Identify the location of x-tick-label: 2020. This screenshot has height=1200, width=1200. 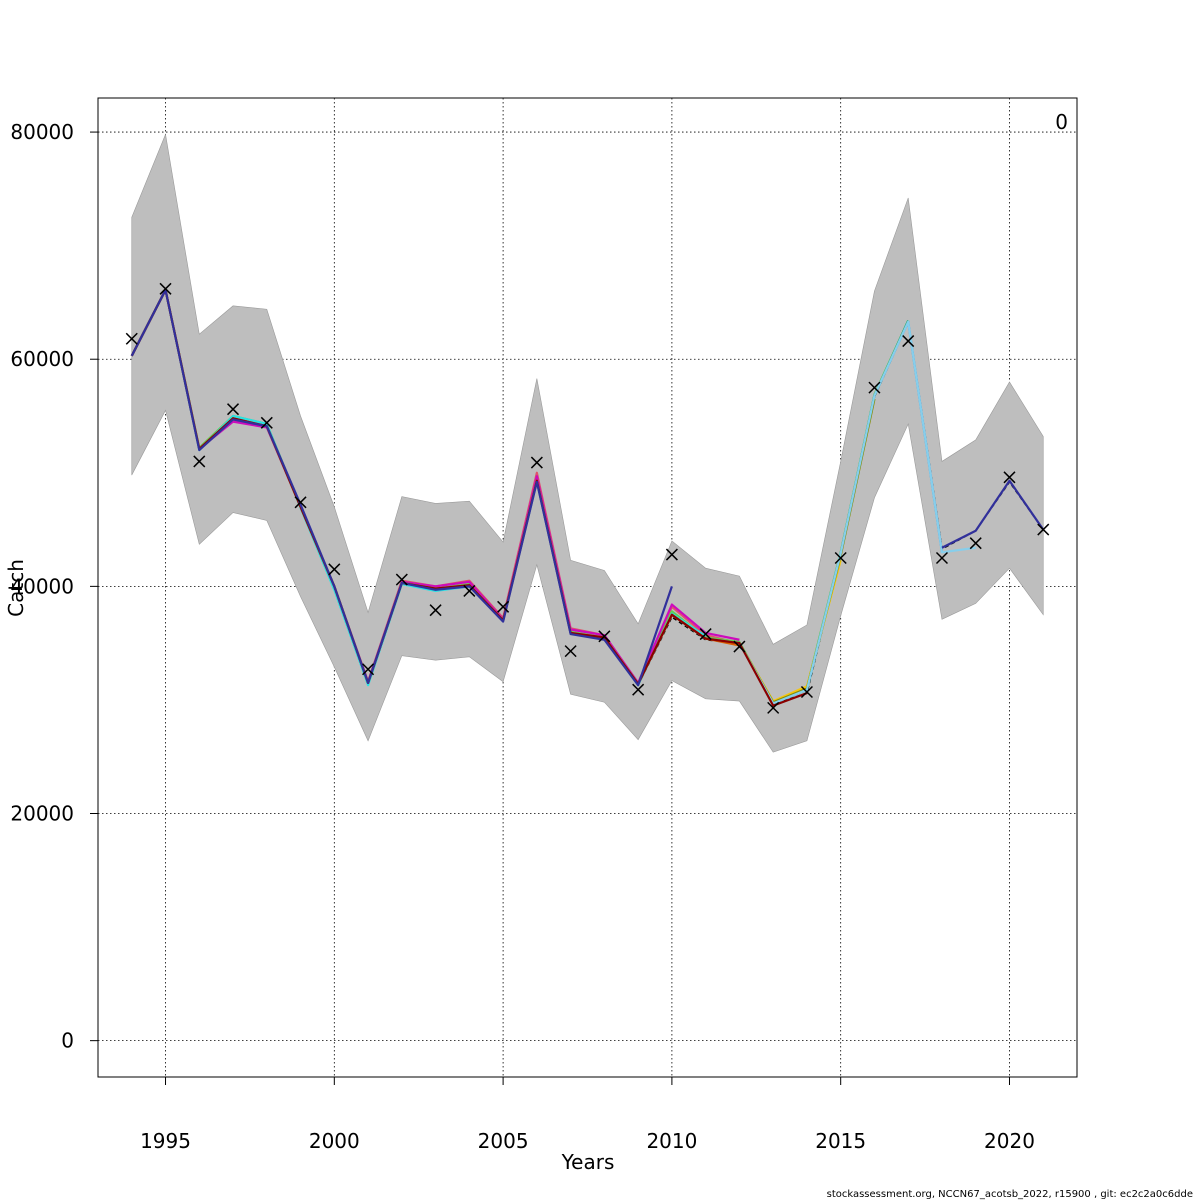
(1009, 1141).